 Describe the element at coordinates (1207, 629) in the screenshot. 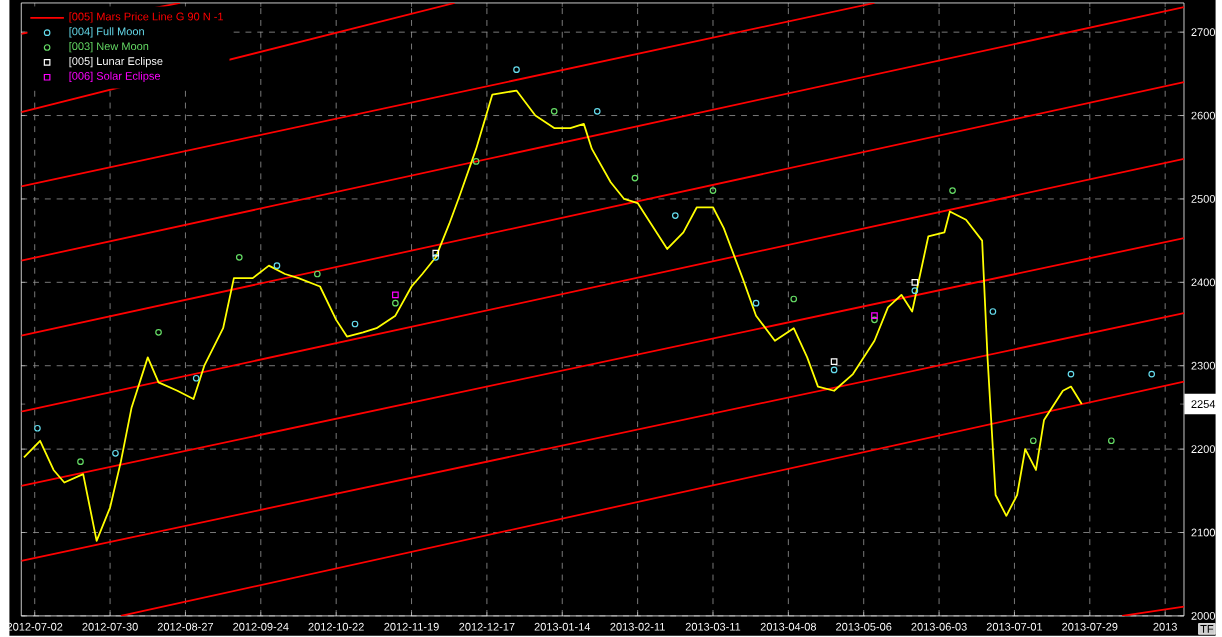

I see `text: TF` at that location.